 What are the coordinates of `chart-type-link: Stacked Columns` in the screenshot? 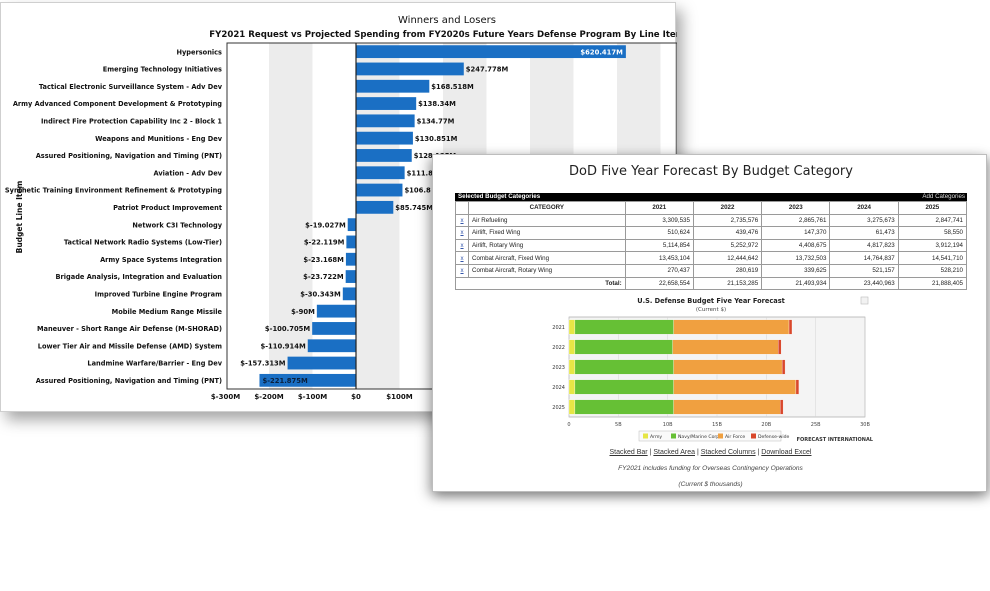 It's located at (728, 452).